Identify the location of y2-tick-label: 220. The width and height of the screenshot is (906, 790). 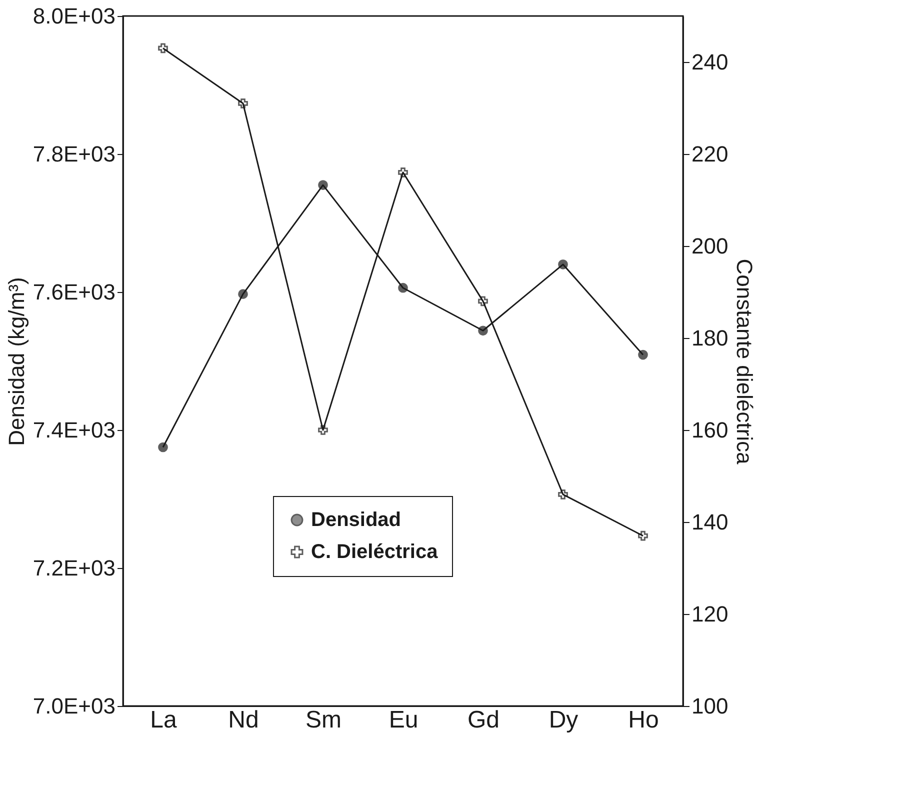
(710, 154).